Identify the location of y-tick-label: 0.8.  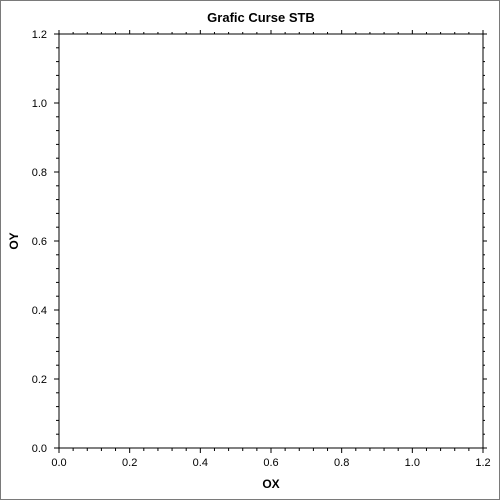
(39, 173).